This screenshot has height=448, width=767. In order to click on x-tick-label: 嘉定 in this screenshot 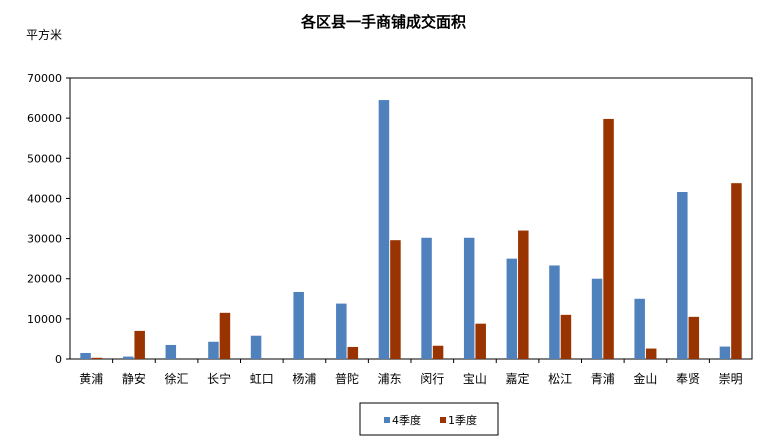, I will do `click(518, 378)`.